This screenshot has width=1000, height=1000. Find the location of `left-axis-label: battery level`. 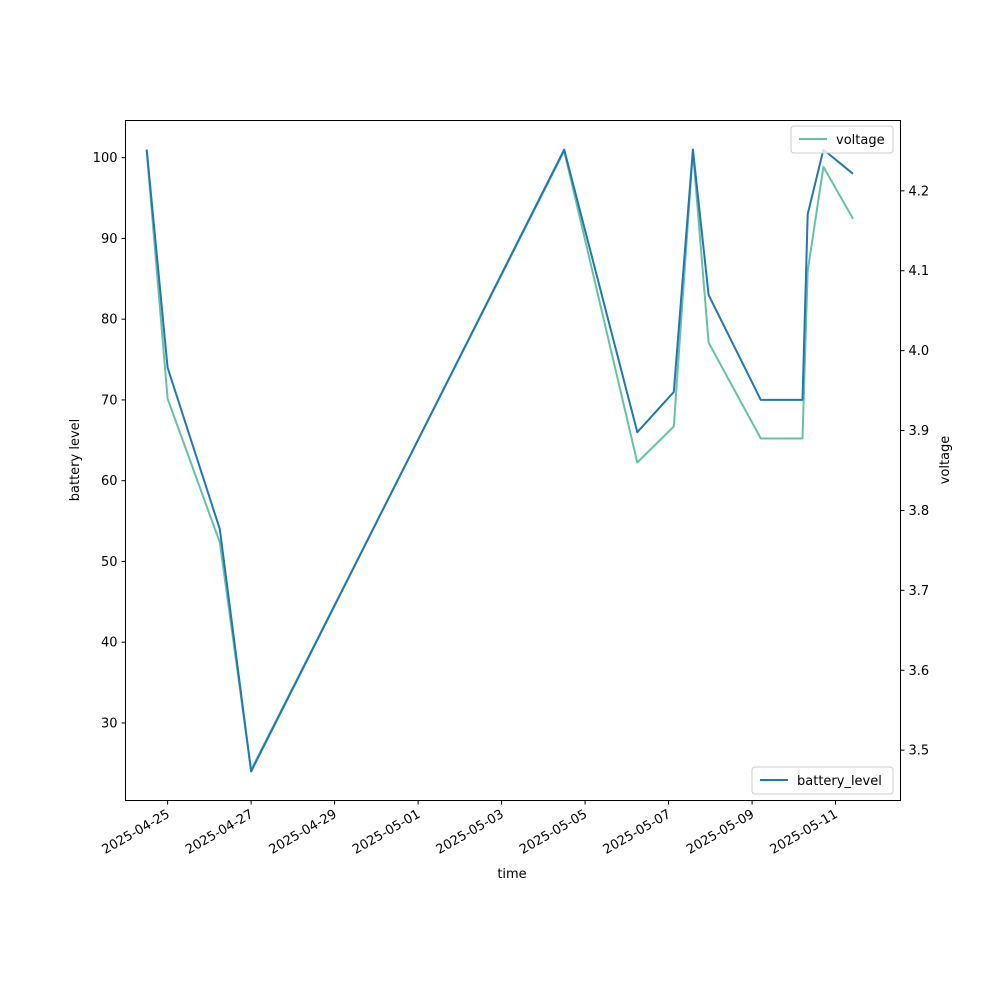

left-axis-label: battery level is located at coordinates (75, 460).